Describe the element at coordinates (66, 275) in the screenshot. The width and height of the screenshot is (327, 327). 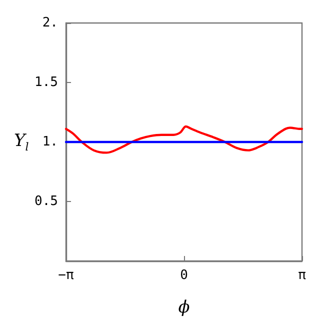
I see `x-tick-label: −π` at that location.